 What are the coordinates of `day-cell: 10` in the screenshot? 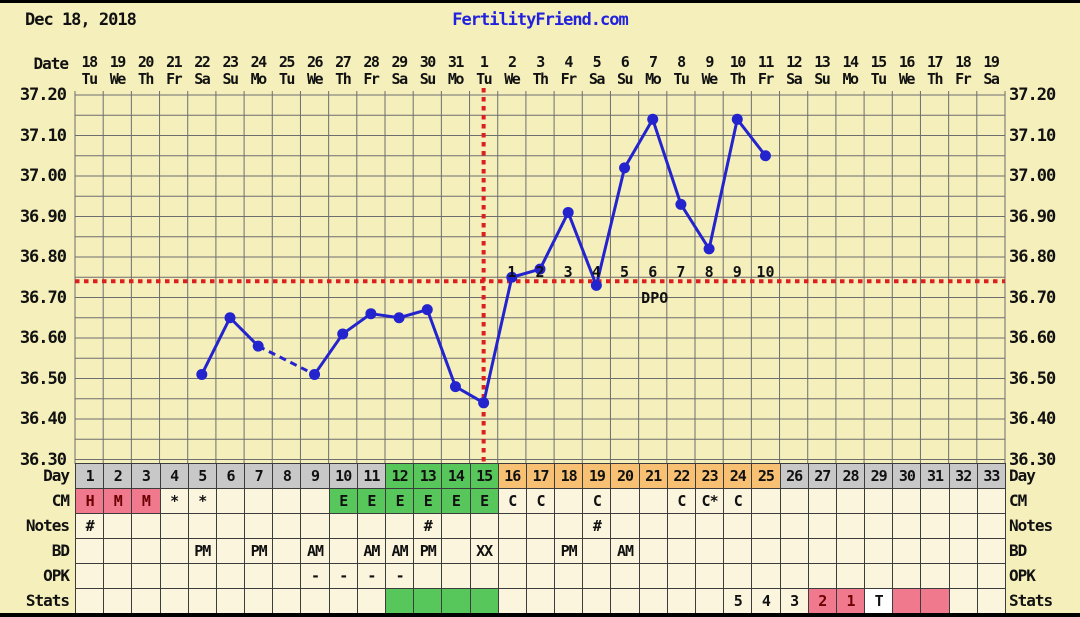 It's located at (343, 476).